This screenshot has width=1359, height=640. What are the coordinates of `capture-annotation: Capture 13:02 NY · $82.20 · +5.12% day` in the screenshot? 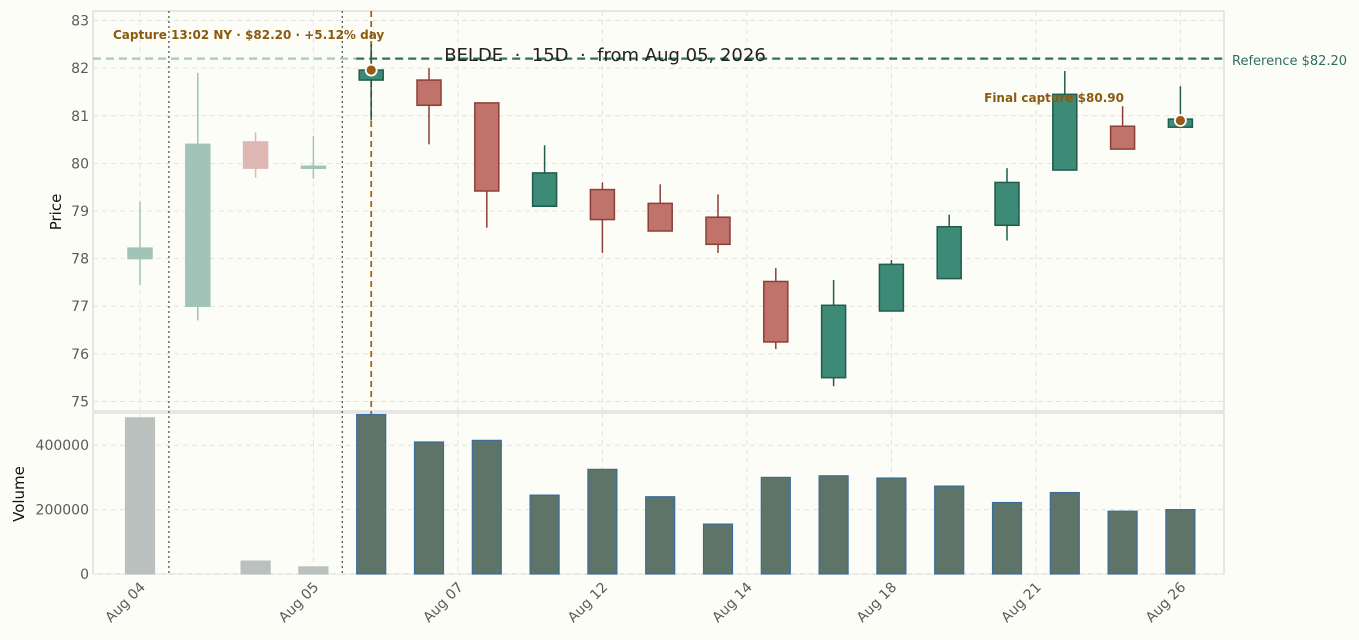 It's located at (248, 35).